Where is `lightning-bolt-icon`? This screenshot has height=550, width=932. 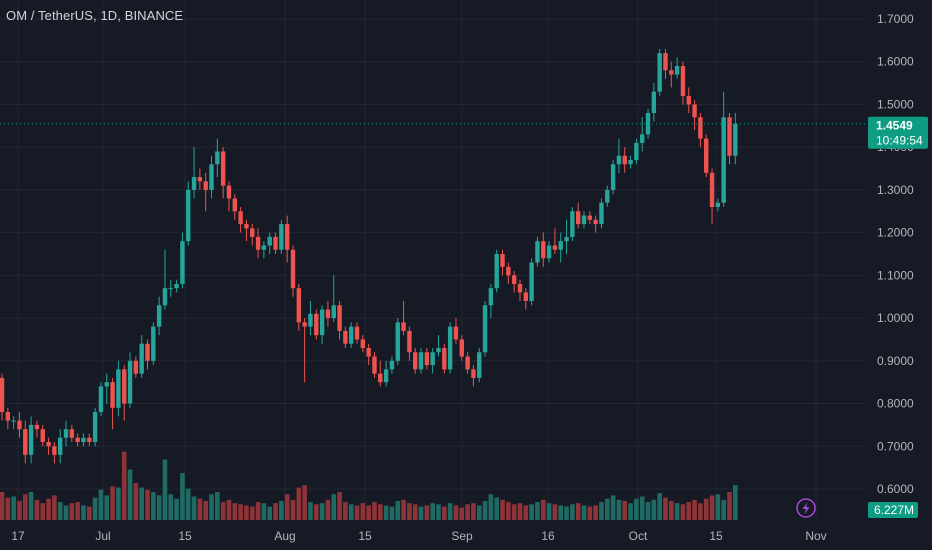
lightning-bolt-icon is located at coordinates (806, 508).